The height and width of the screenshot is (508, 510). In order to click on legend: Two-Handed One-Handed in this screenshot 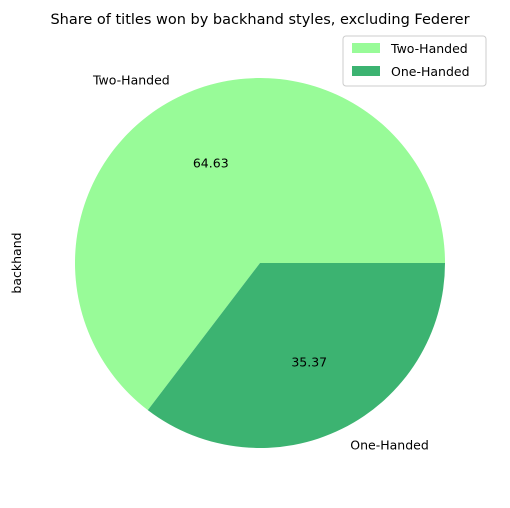, I will do `click(414, 61)`.